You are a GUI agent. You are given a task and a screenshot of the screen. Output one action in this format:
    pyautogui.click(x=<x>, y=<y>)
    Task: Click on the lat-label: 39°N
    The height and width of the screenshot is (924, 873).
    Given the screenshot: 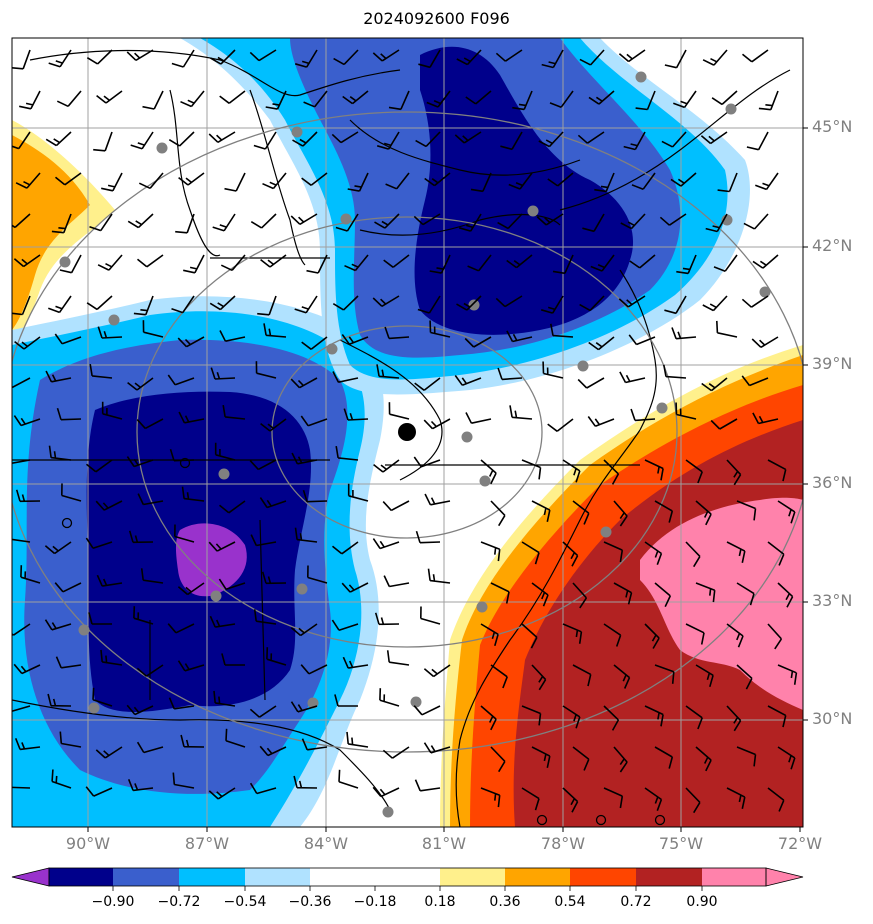 What is the action you would take?
    pyautogui.click(x=832, y=363)
    